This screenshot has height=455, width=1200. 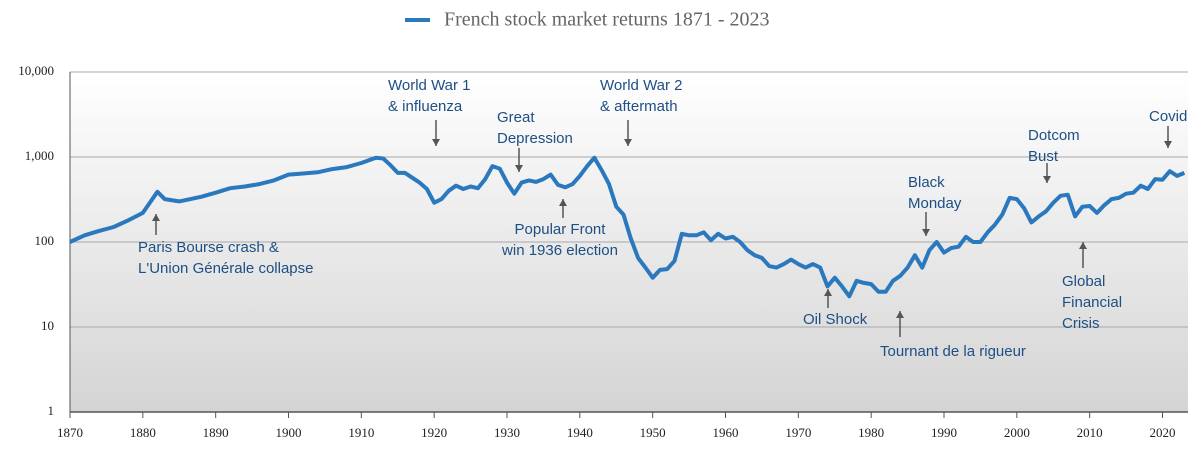 I want to click on x-tick-label: 1890, so click(x=216, y=432).